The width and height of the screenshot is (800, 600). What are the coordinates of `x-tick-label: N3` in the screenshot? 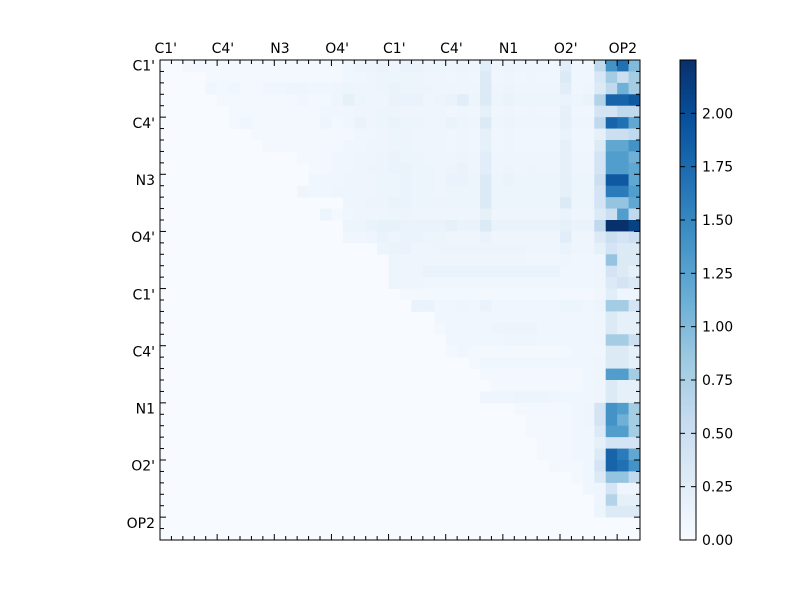 It's located at (279, 49).